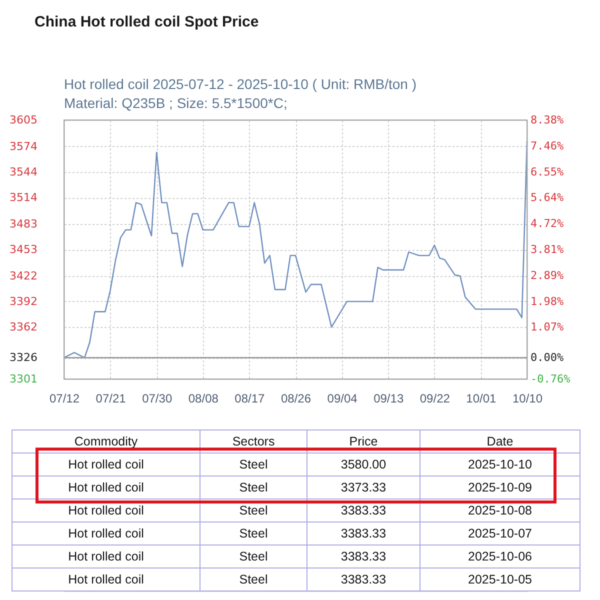 The image size is (600, 600). Describe the element at coordinates (342, 399) in the screenshot. I see `x-tick-label: 09/04` at that location.